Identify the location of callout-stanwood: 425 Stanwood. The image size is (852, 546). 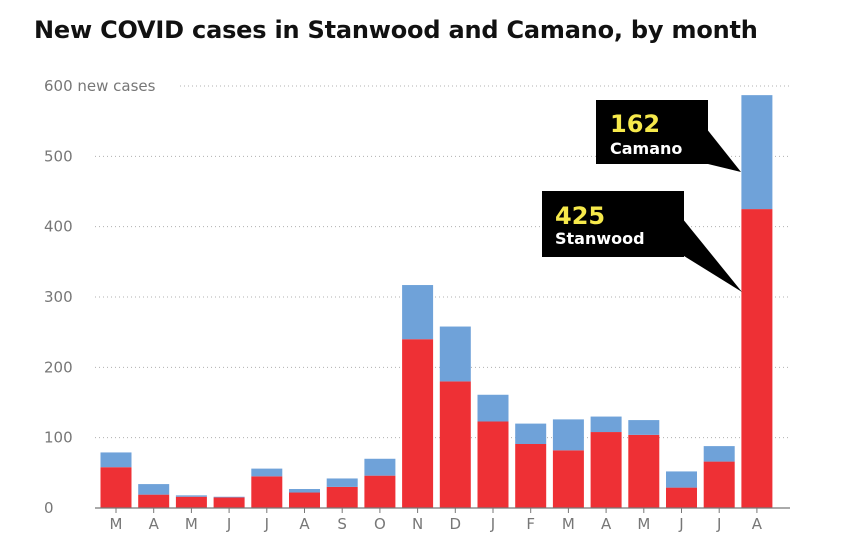
(642, 241).